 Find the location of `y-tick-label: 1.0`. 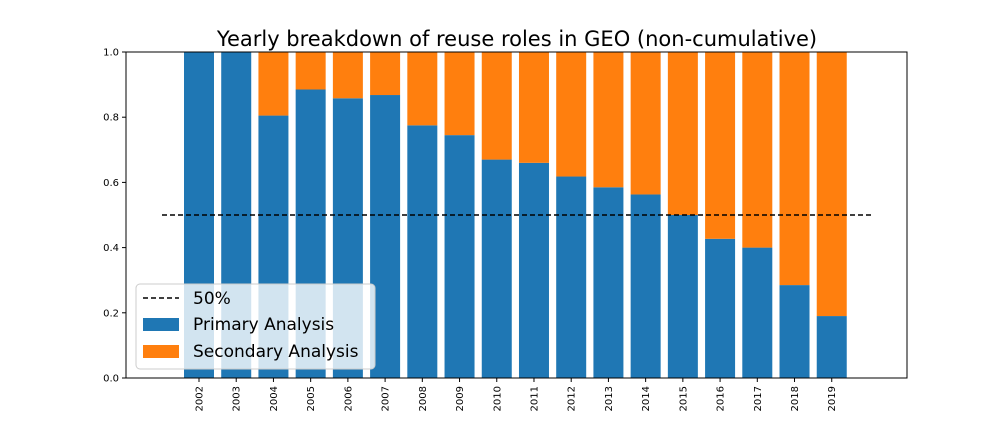

y-tick-label: 1.0 is located at coordinates (111, 53).